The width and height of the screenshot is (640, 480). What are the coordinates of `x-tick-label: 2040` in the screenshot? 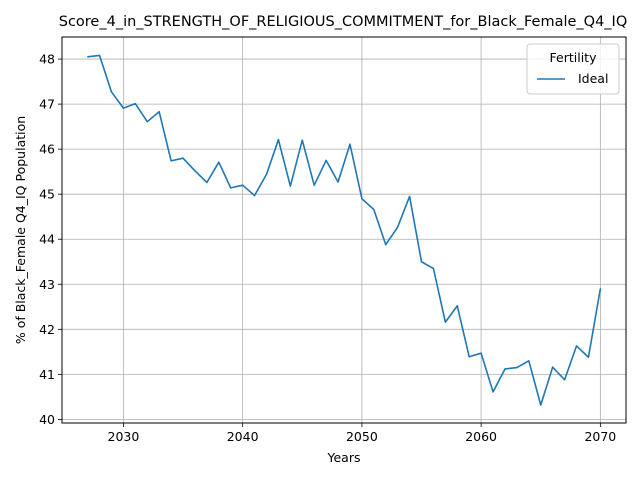 It's located at (243, 436).